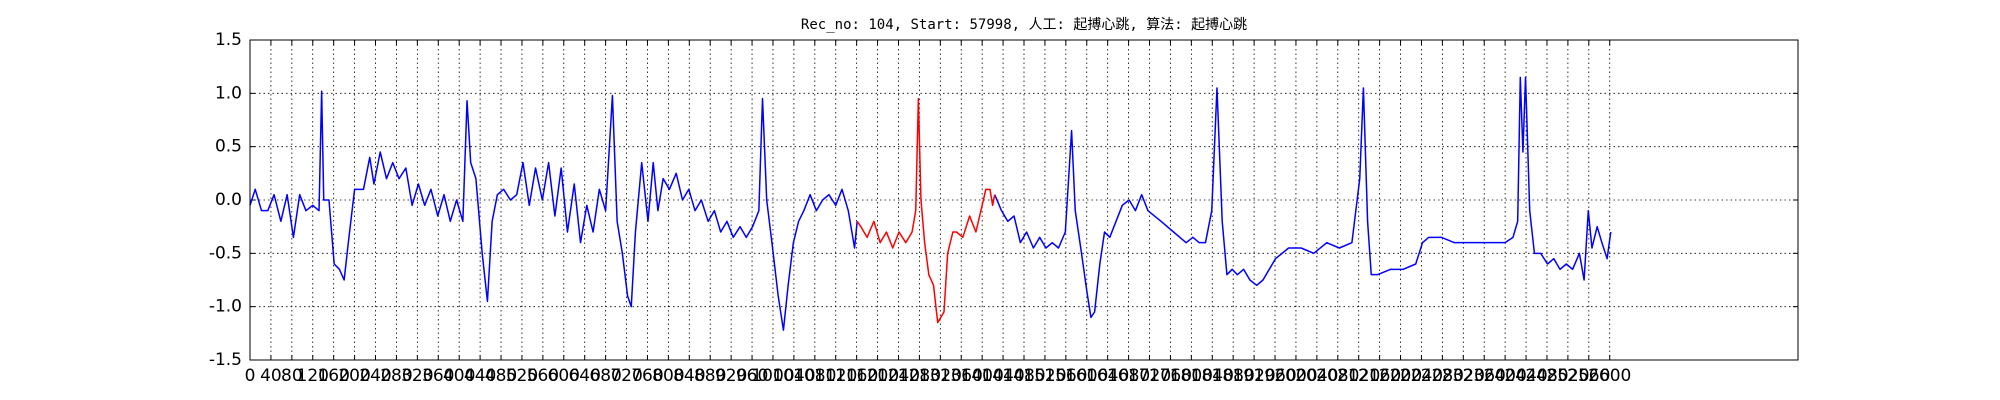 The height and width of the screenshot is (400, 2000). What do you see at coordinates (225, 360) in the screenshot?
I see `y-tick-label: -1.5` at bounding box center [225, 360].